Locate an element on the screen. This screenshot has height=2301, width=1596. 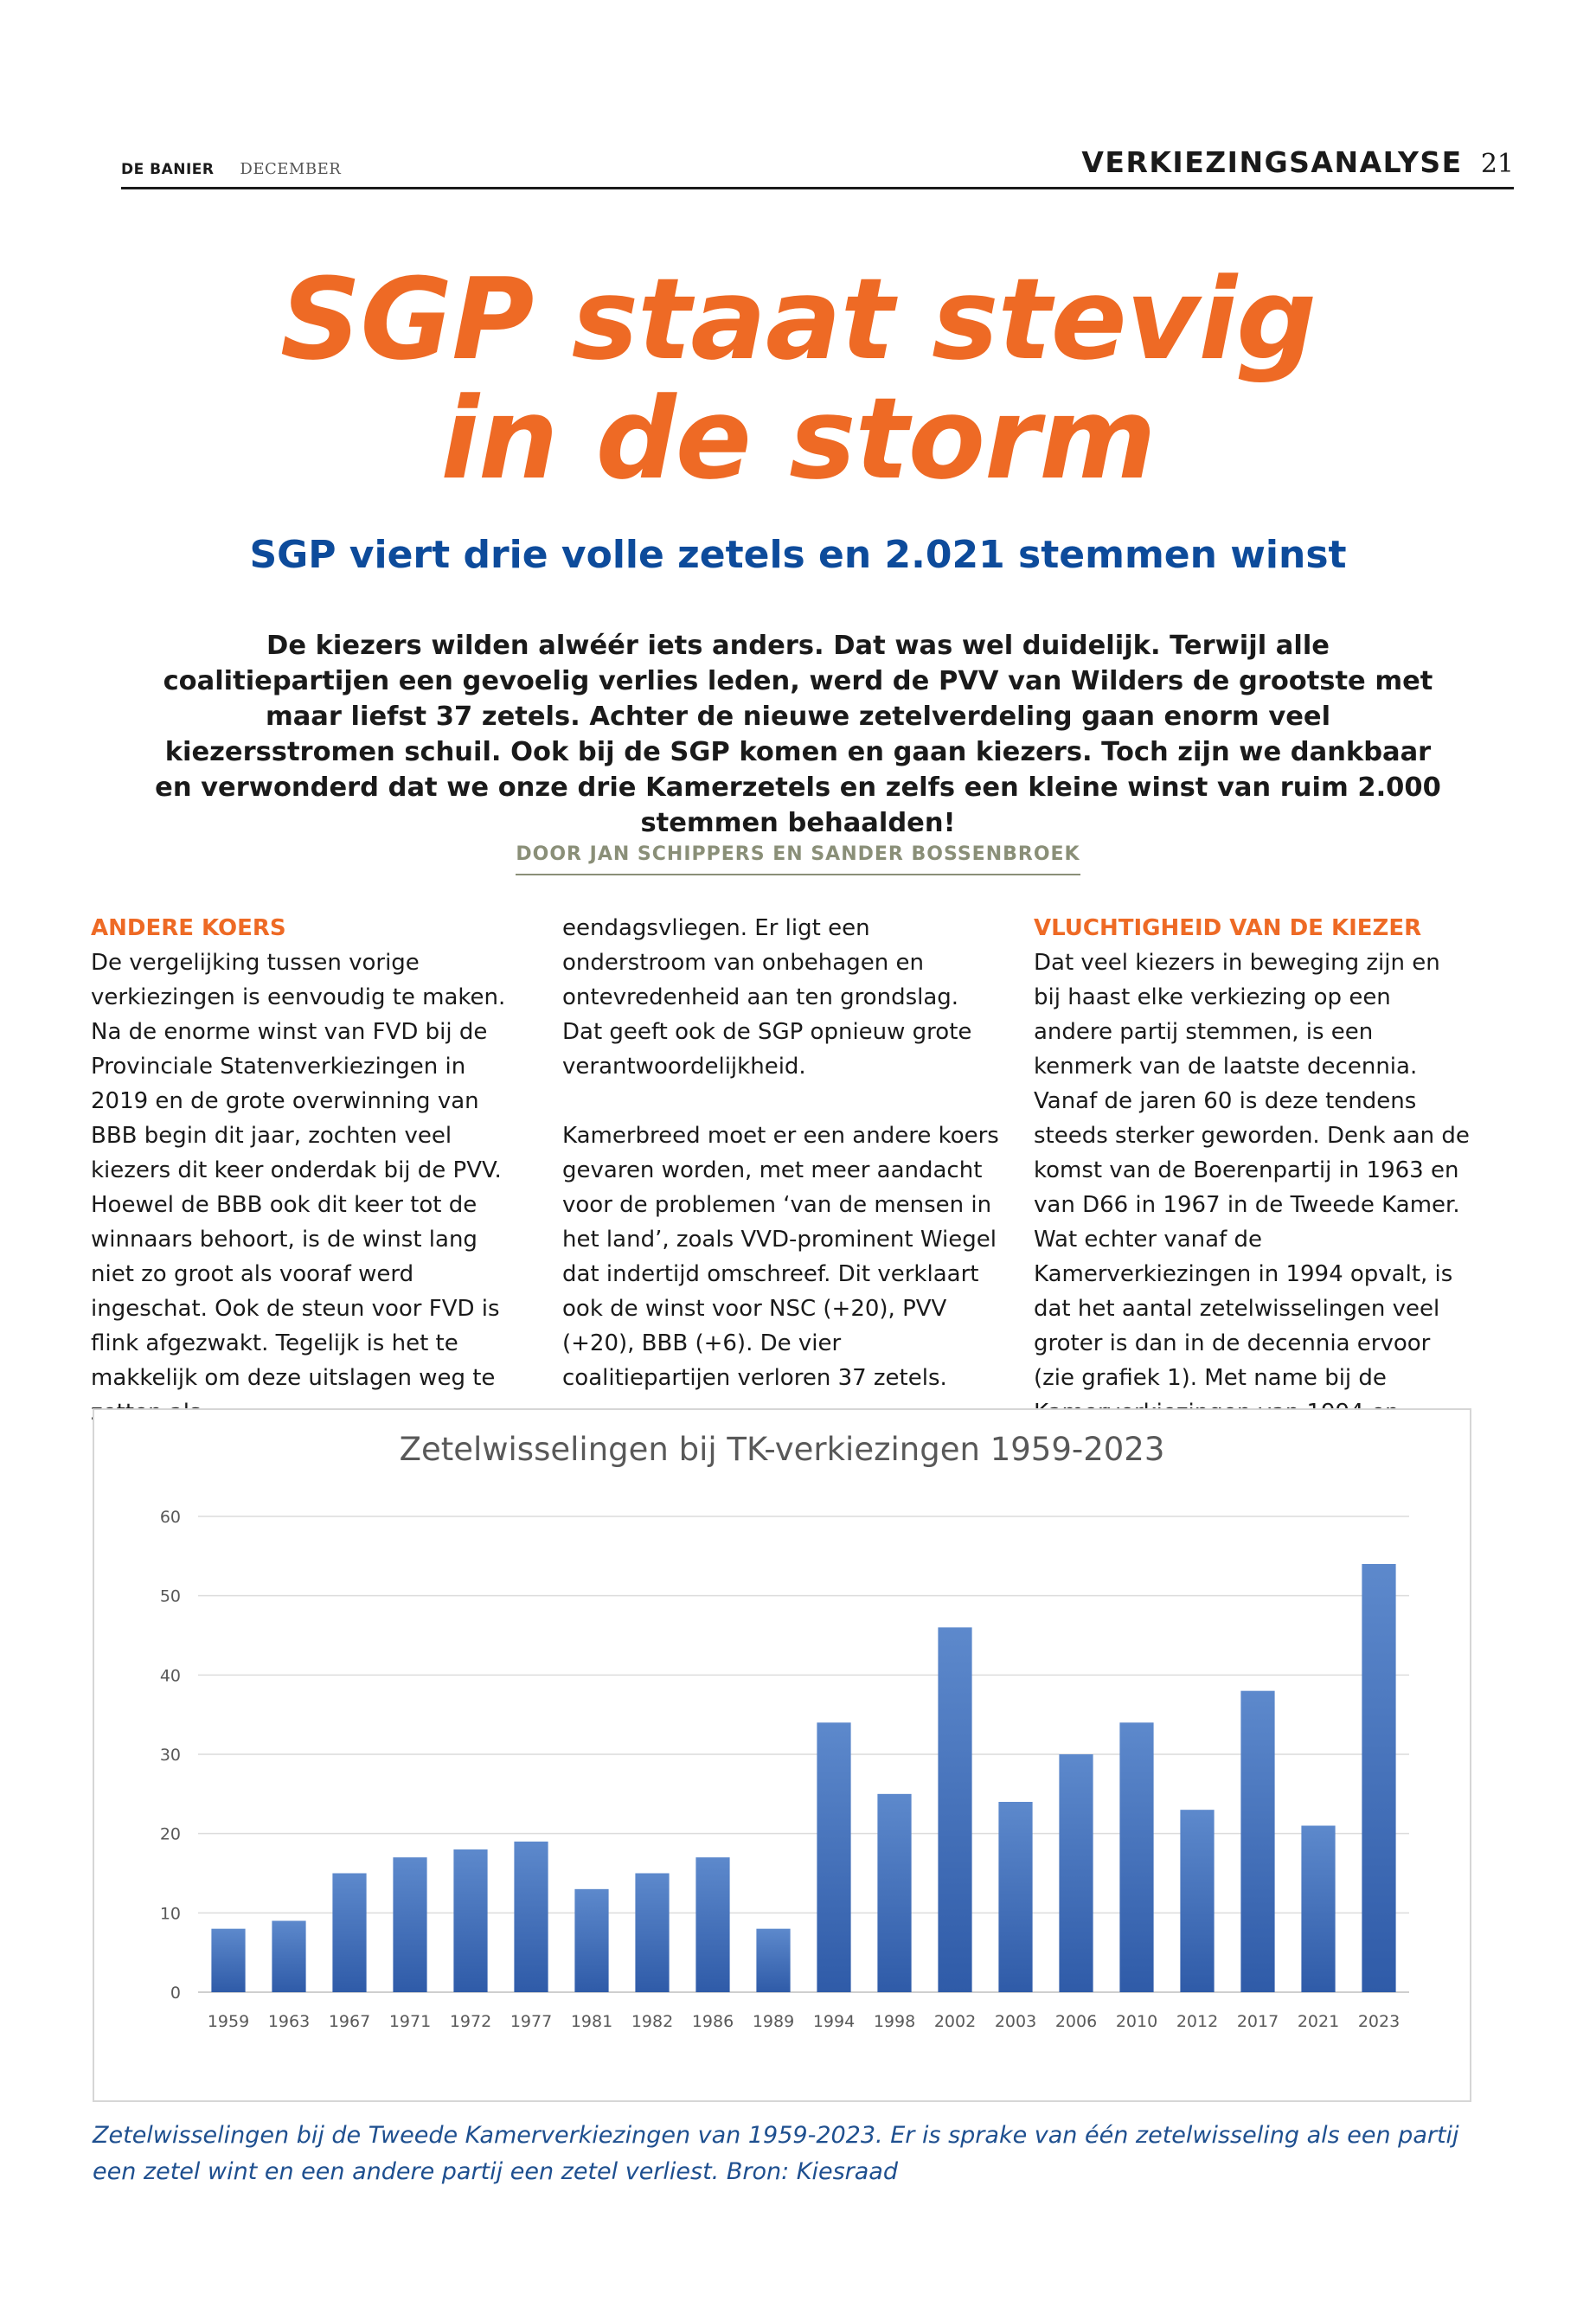
bar-1972 is located at coordinates (470, 1920).